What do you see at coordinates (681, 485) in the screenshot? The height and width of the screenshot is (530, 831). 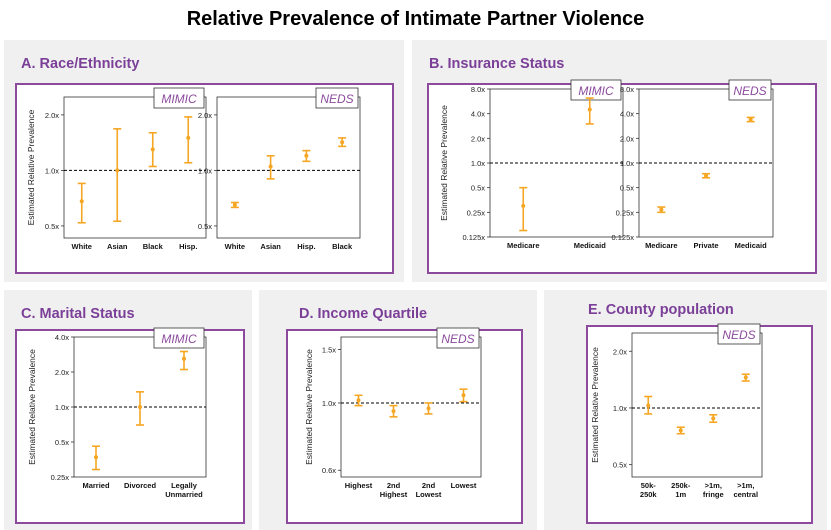 I see `x-tick-label: 250k-` at bounding box center [681, 485].